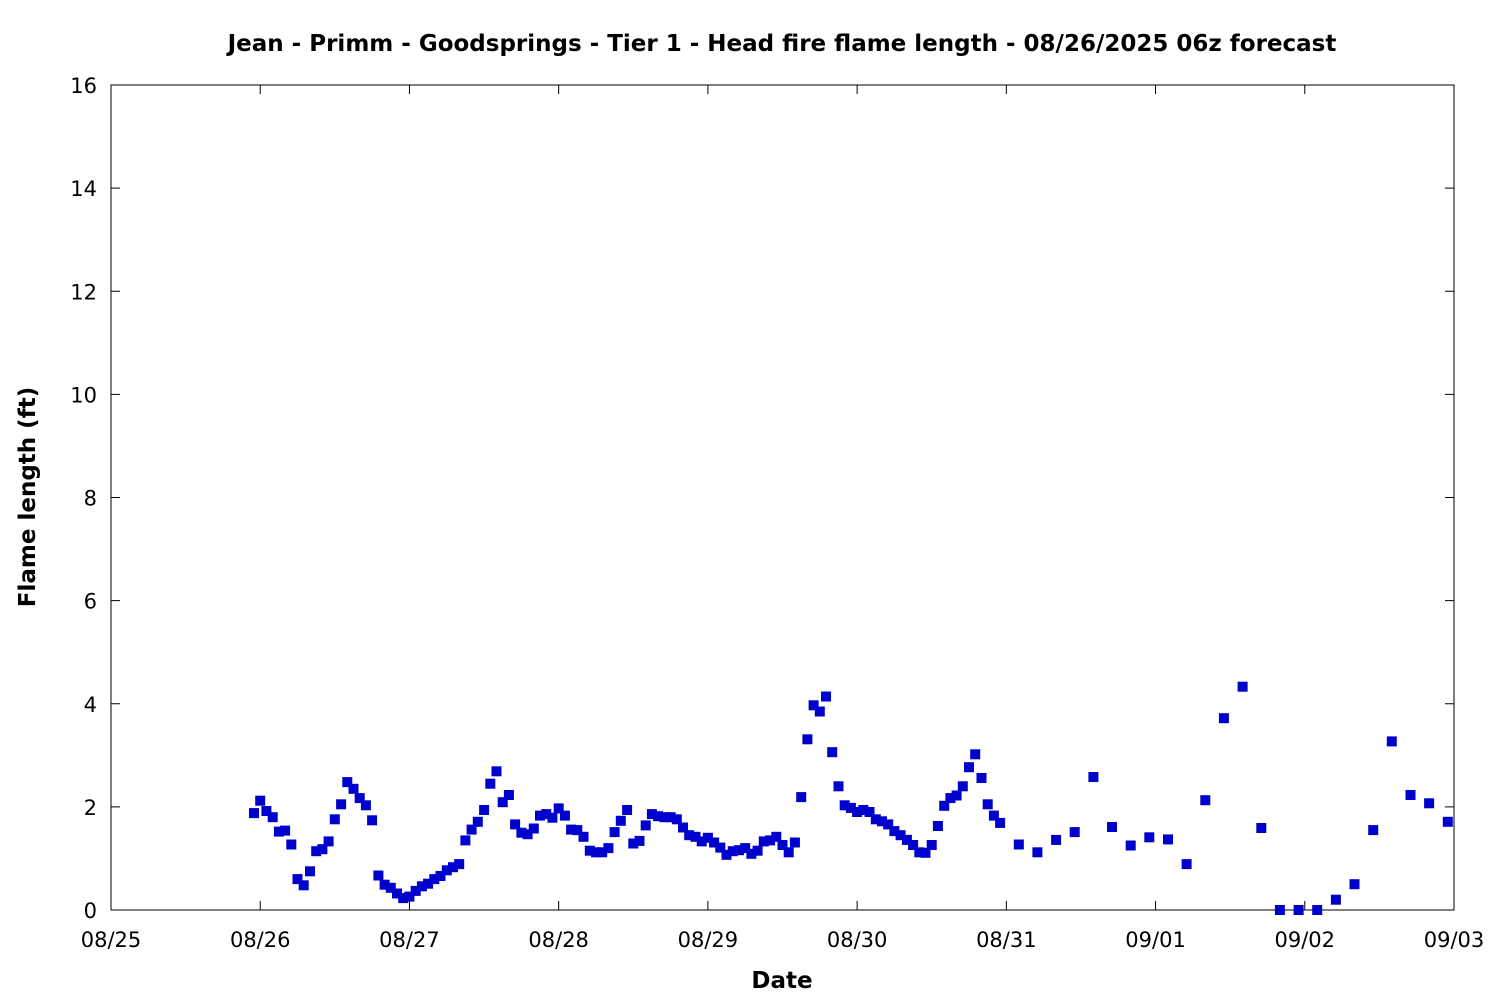 Image resolution: width=1500 pixels, height=1000 pixels. What do you see at coordinates (90, 705) in the screenshot?
I see `y-tick-label: 4` at bounding box center [90, 705].